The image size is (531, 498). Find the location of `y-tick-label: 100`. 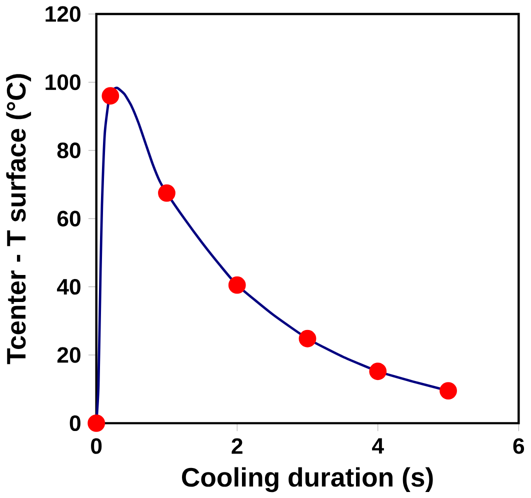

y-tick-label: 100 is located at coordinates (63, 82).